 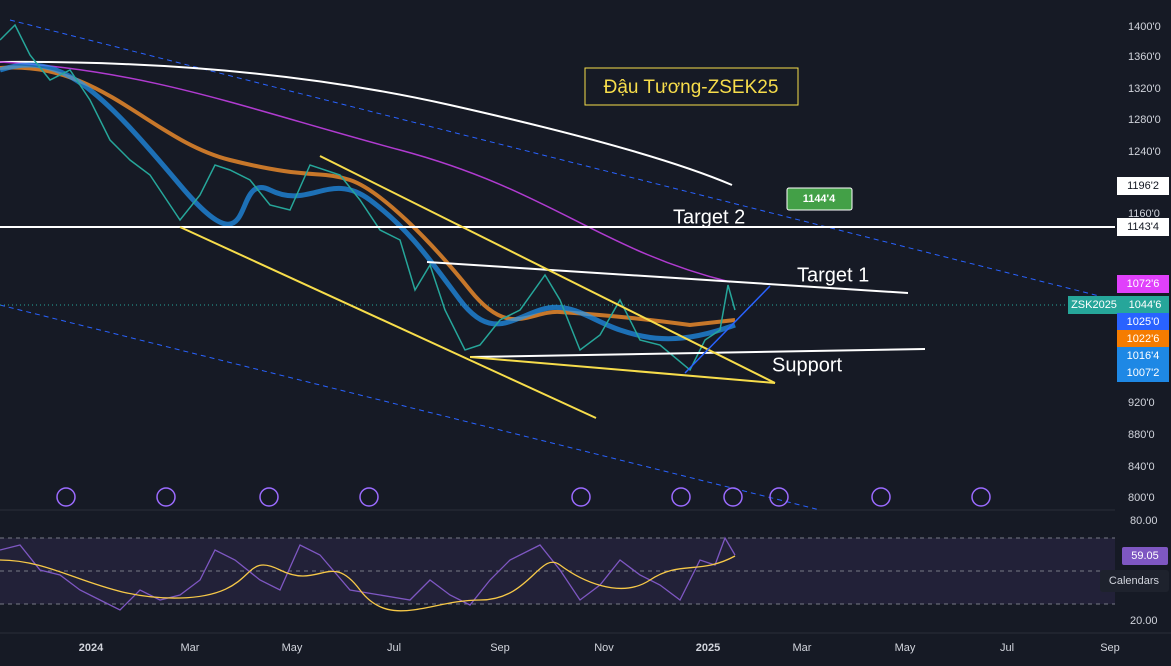 I want to click on title-box, so click(x=691, y=86).